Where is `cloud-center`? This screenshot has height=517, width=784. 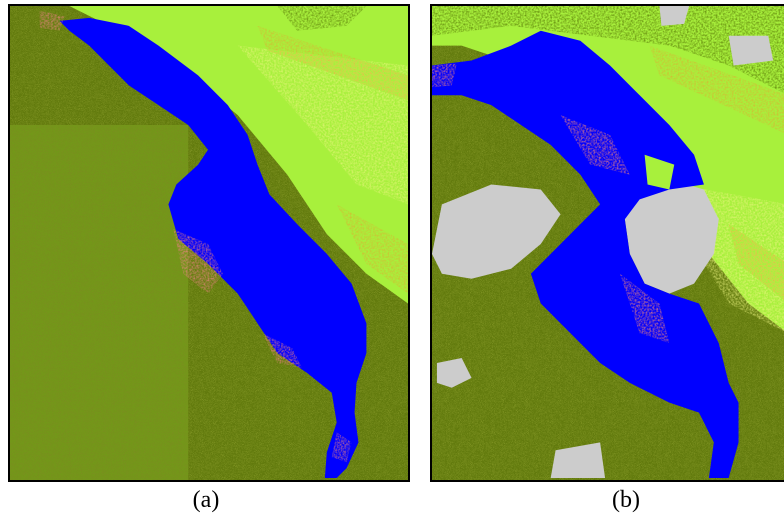 cloud-center is located at coordinates (671, 236).